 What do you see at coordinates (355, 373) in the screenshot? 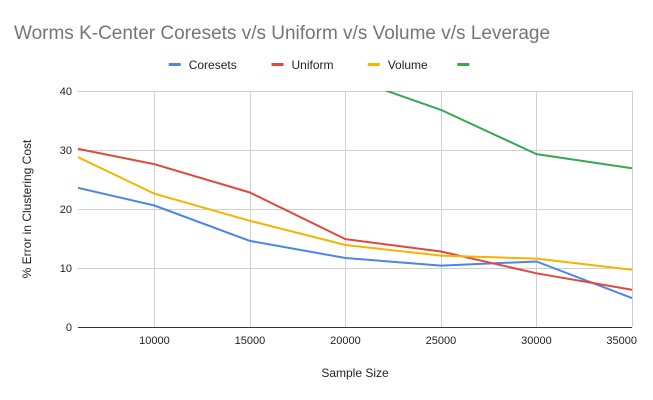
I see `x-axis-title: Sample Size` at bounding box center [355, 373].